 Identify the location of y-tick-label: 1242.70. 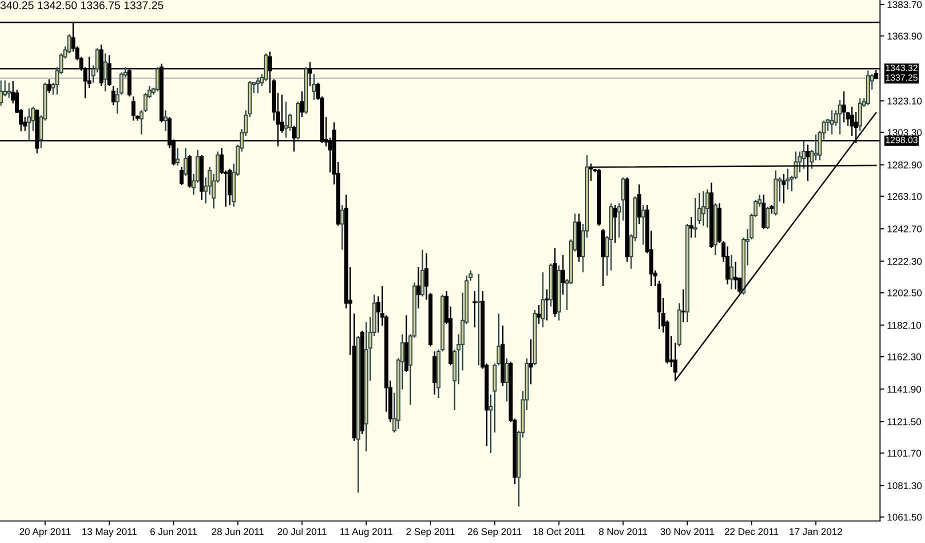
(905, 228).